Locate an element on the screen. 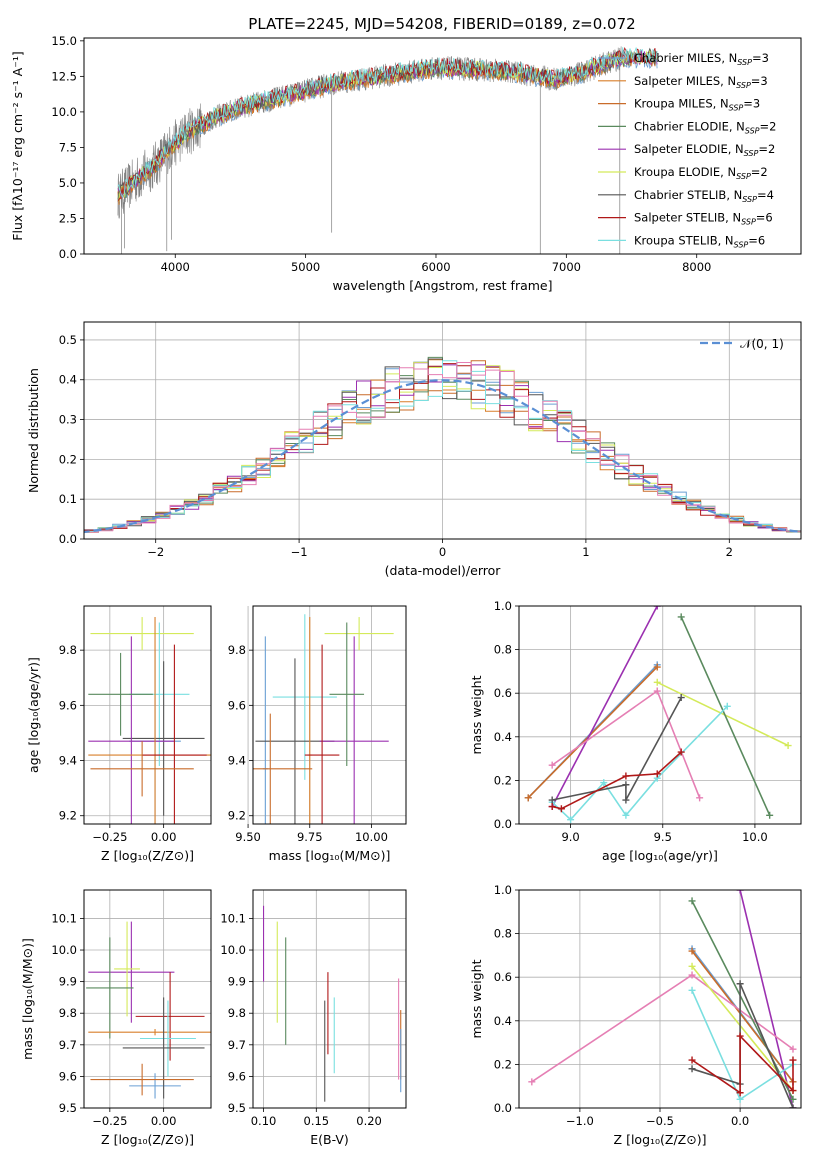  x-tick-label: 8000 is located at coordinates (696, 267).